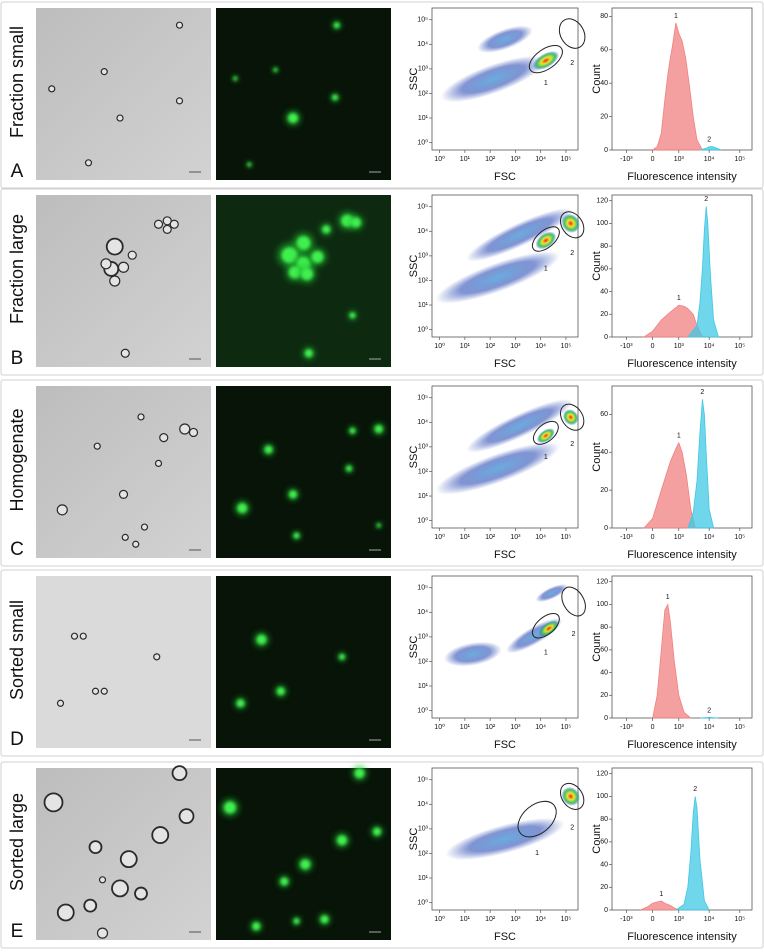  Describe the element at coordinates (604, 83) in the screenshot. I see `y-tick-label: 40` at that location.